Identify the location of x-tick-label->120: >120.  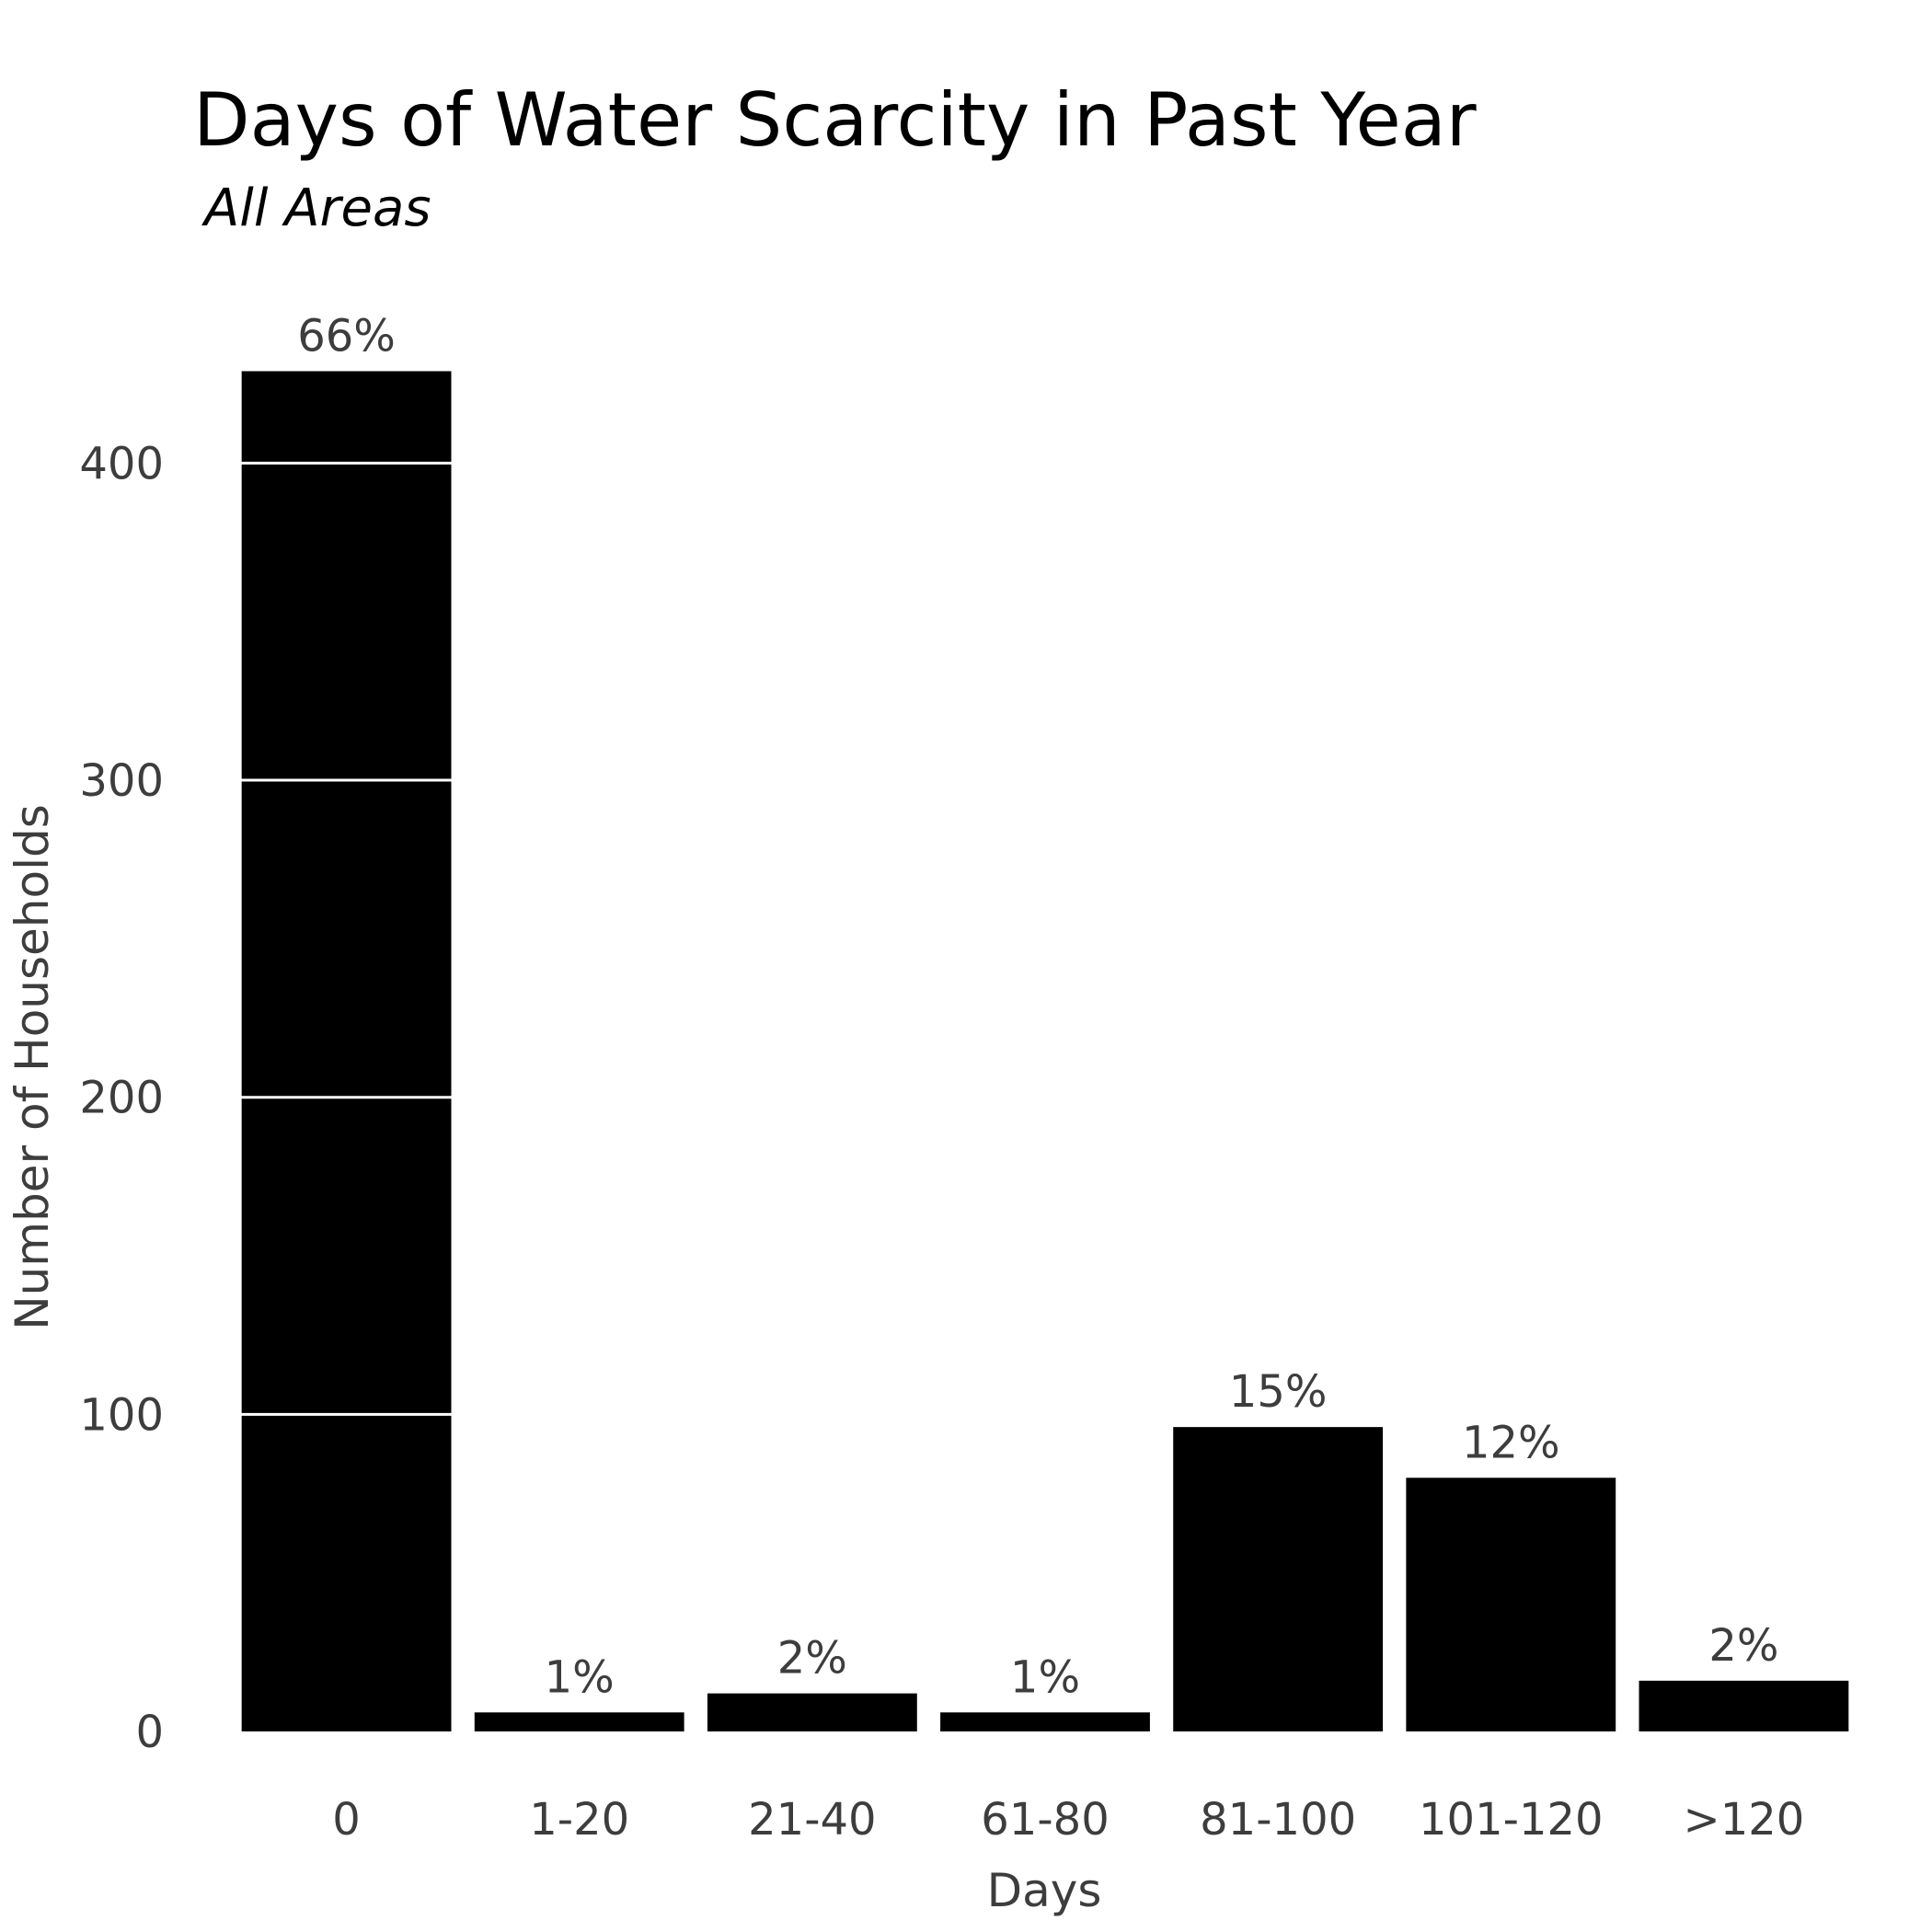
(1744, 1820).